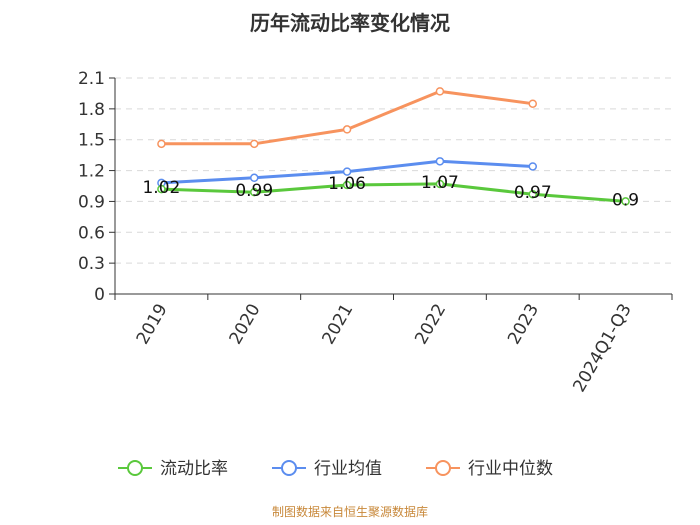 This screenshot has height=525, width=700. I want to click on legend-item-行业均值: 行业均值, so click(327, 469).